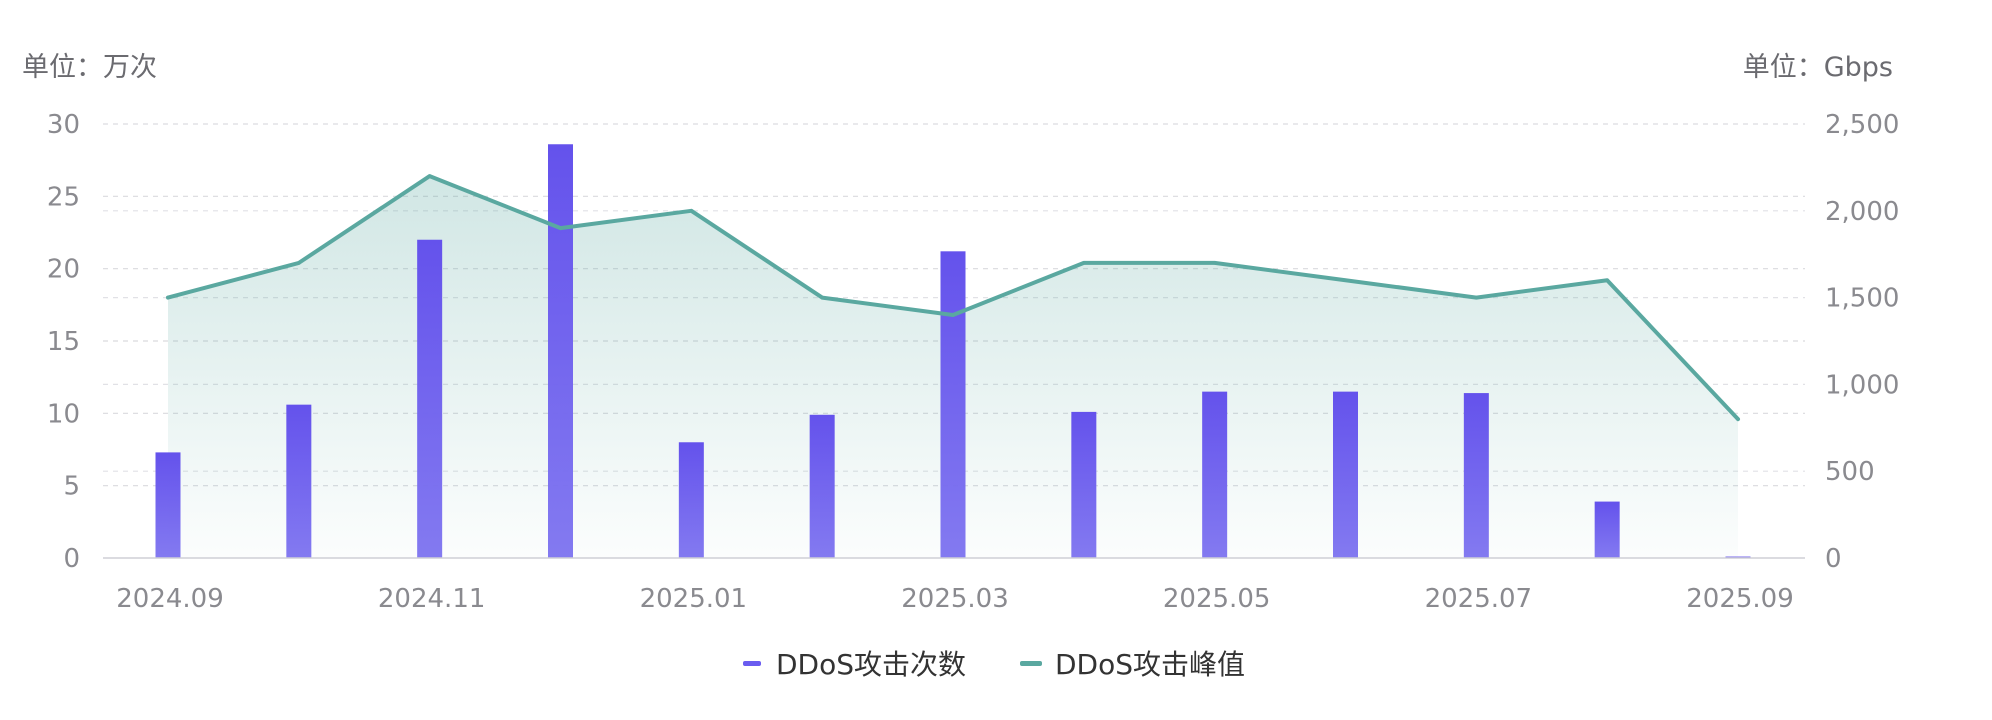  What do you see at coordinates (1476, 297) in the screenshot?
I see `peak-point-2025.07` at bounding box center [1476, 297].